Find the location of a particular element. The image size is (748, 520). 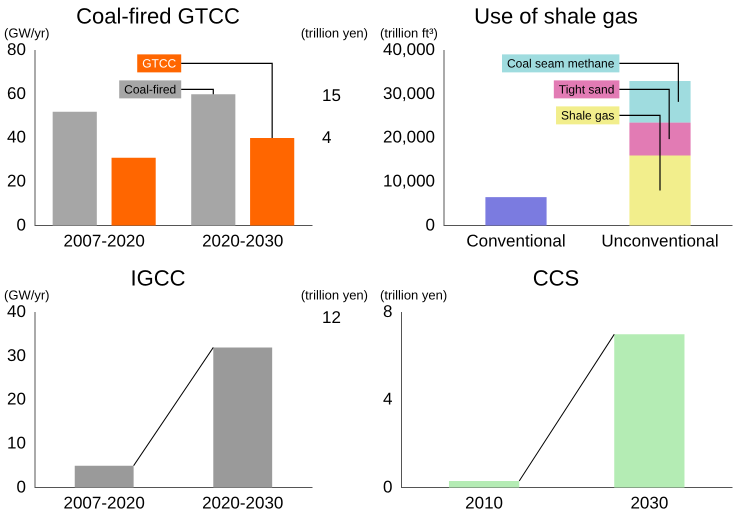

y-axis-title: (trillion ft³) is located at coordinates (409, 32).